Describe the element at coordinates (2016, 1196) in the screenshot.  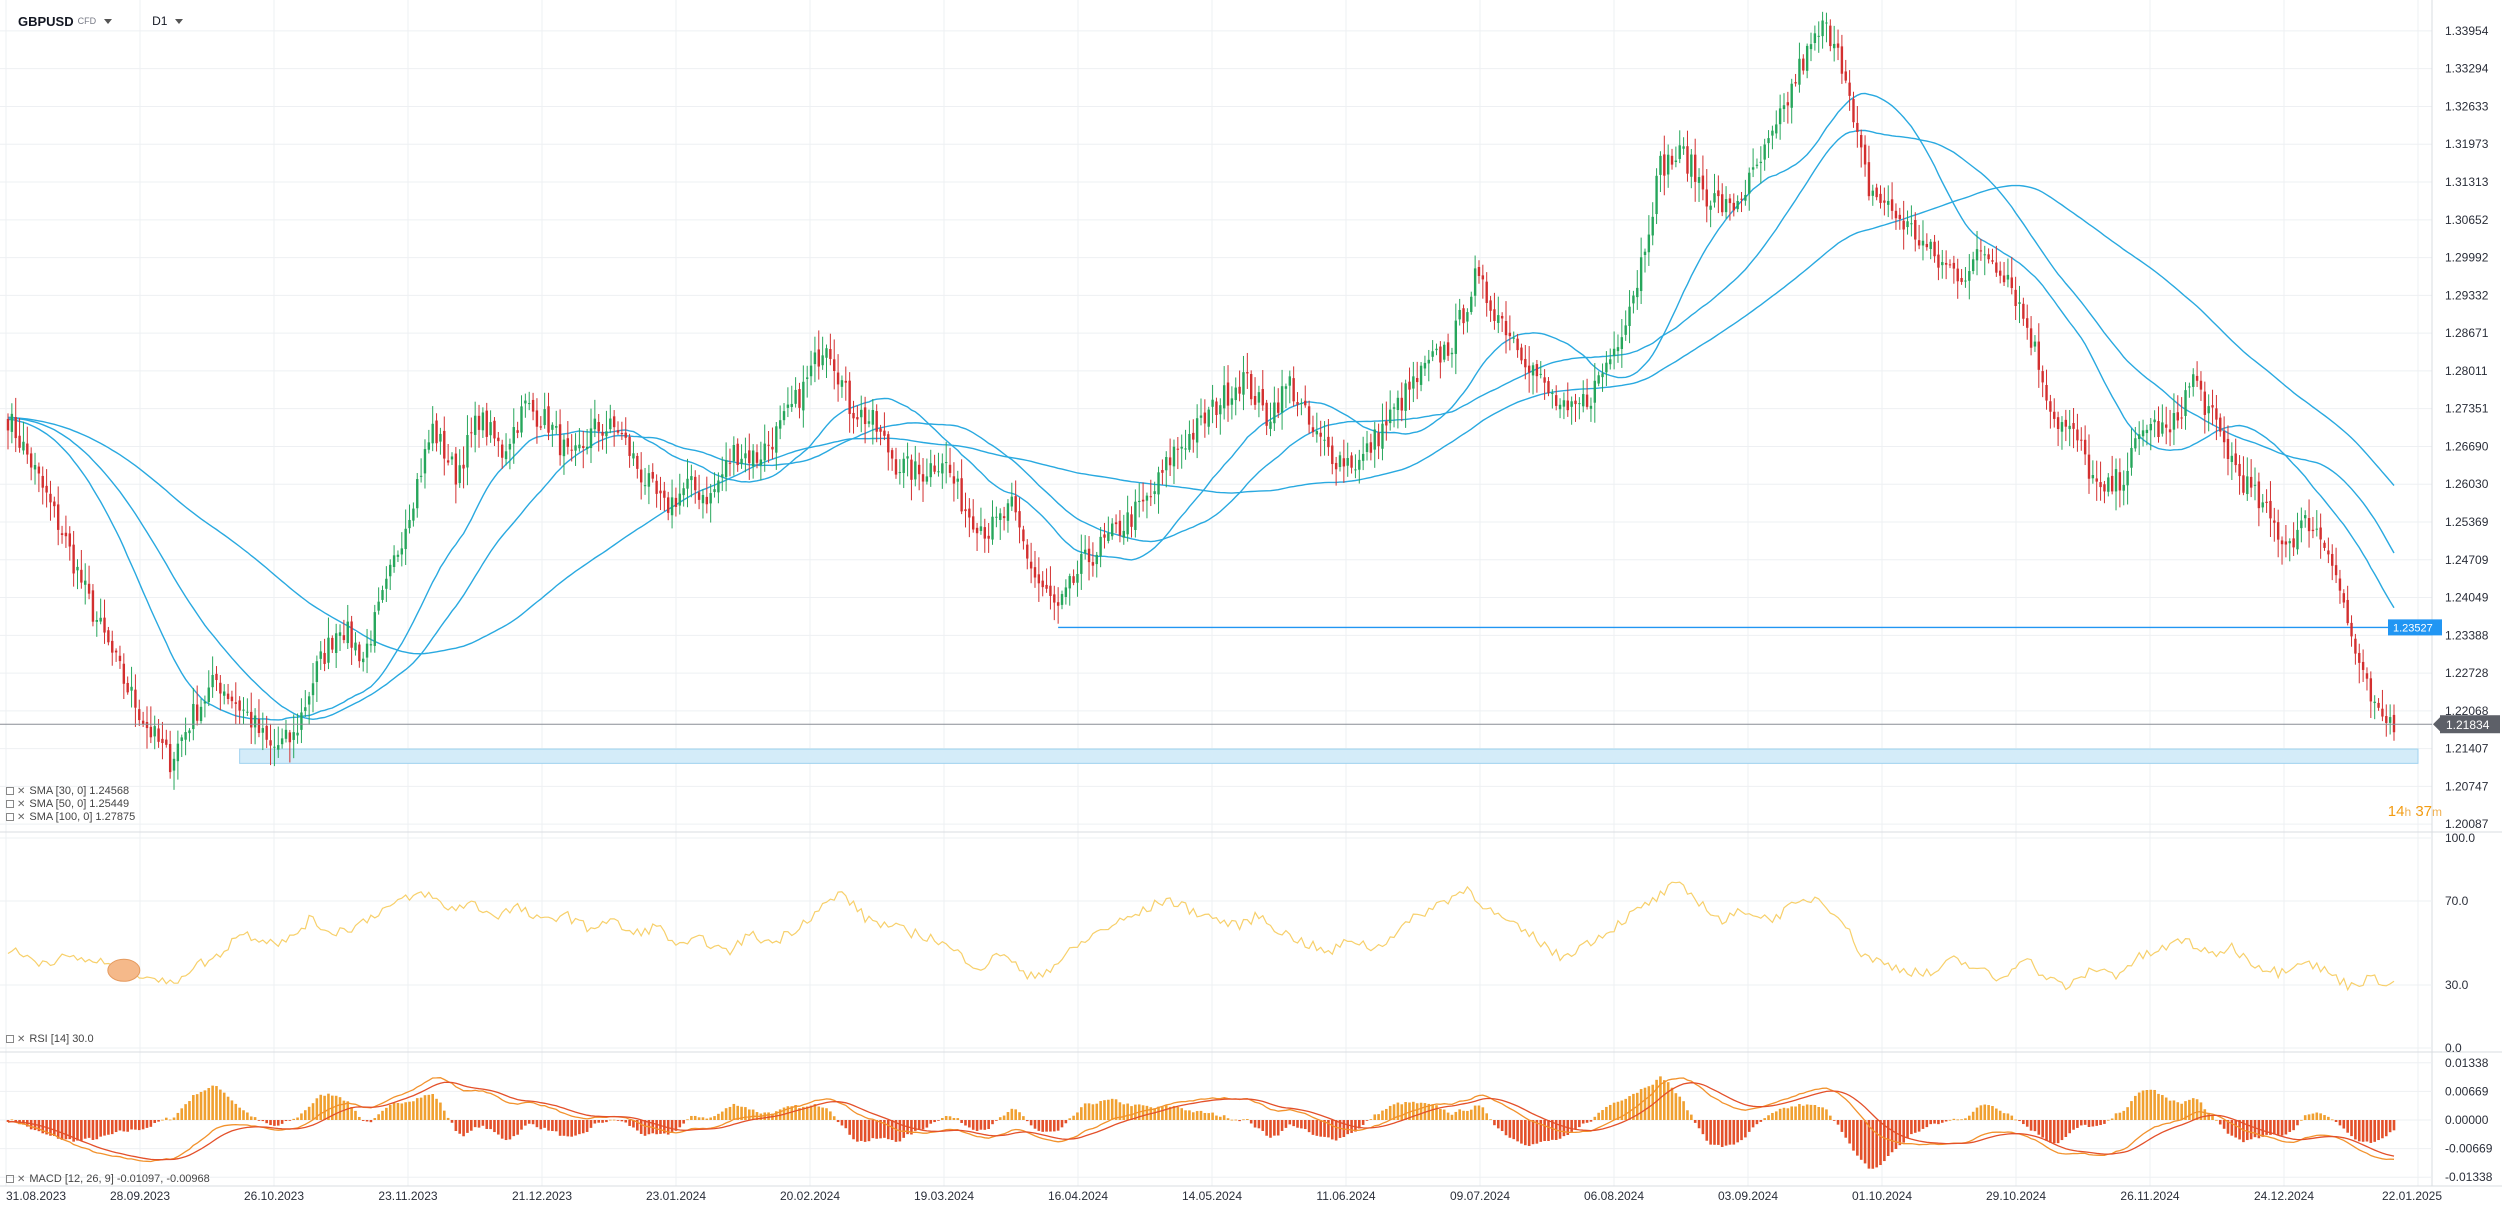
I see `x-axis-label: 29.10.2024` at that location.